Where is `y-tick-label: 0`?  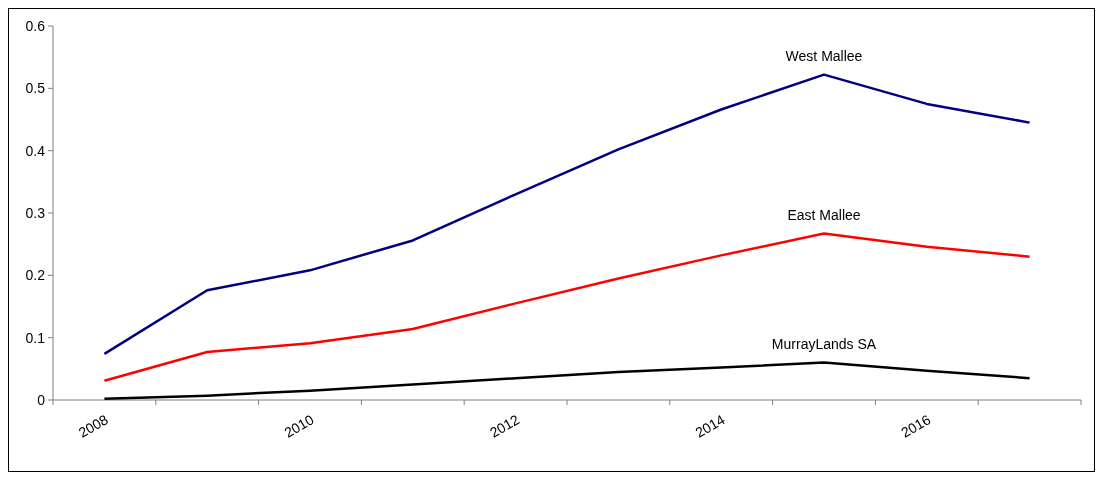
y-tick-label: 0 is located at coordinates (41, 399).